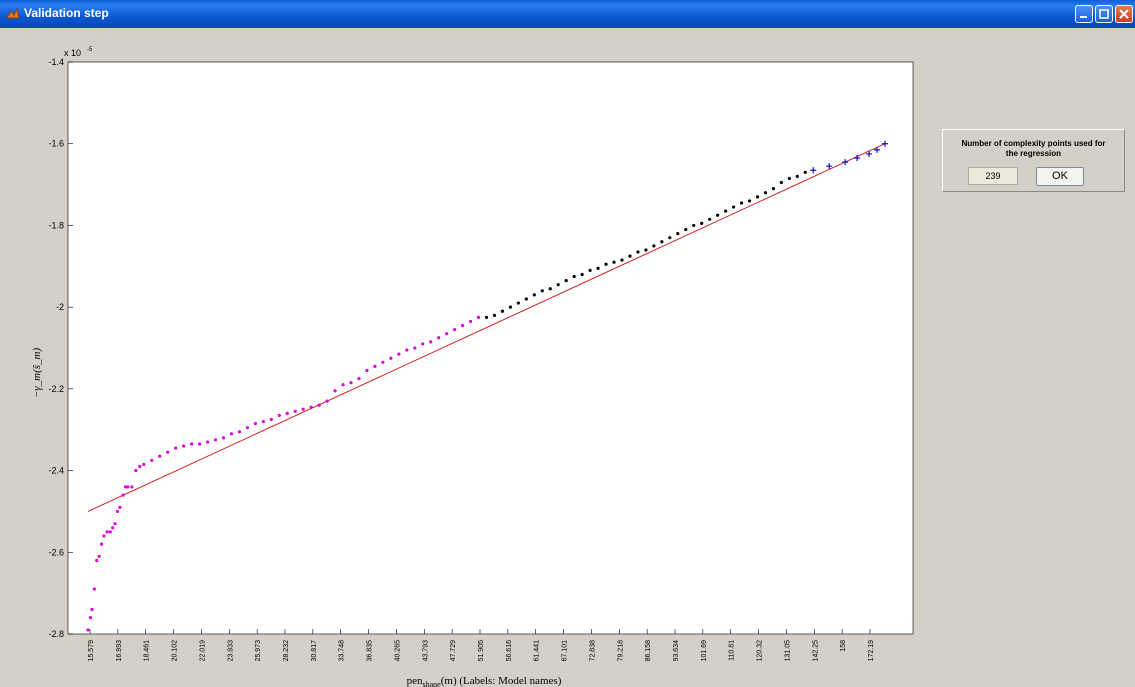 The image size is (1135, 687). Describe the element at coordinates (56, 225) in the screenshot. I see `y-tick-label: -1.8` at that location.